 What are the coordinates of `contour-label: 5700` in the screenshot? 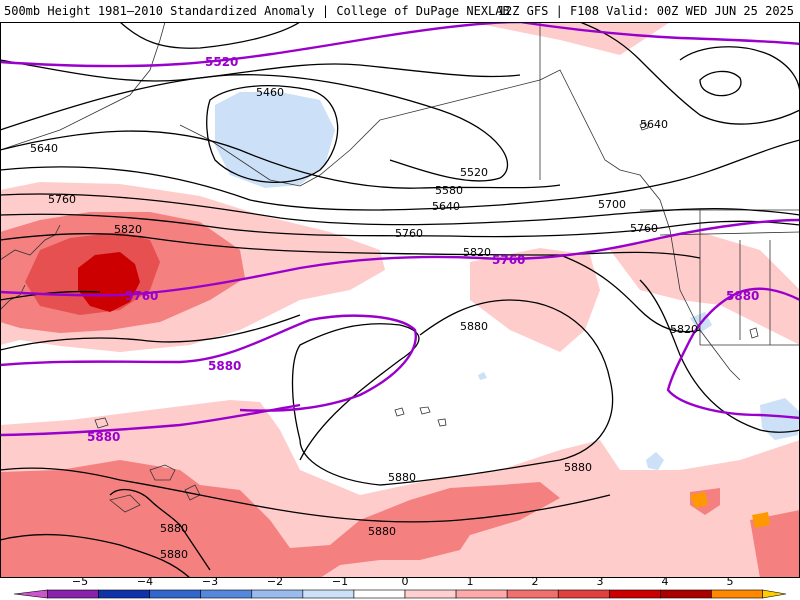 It's located at (612, 204).